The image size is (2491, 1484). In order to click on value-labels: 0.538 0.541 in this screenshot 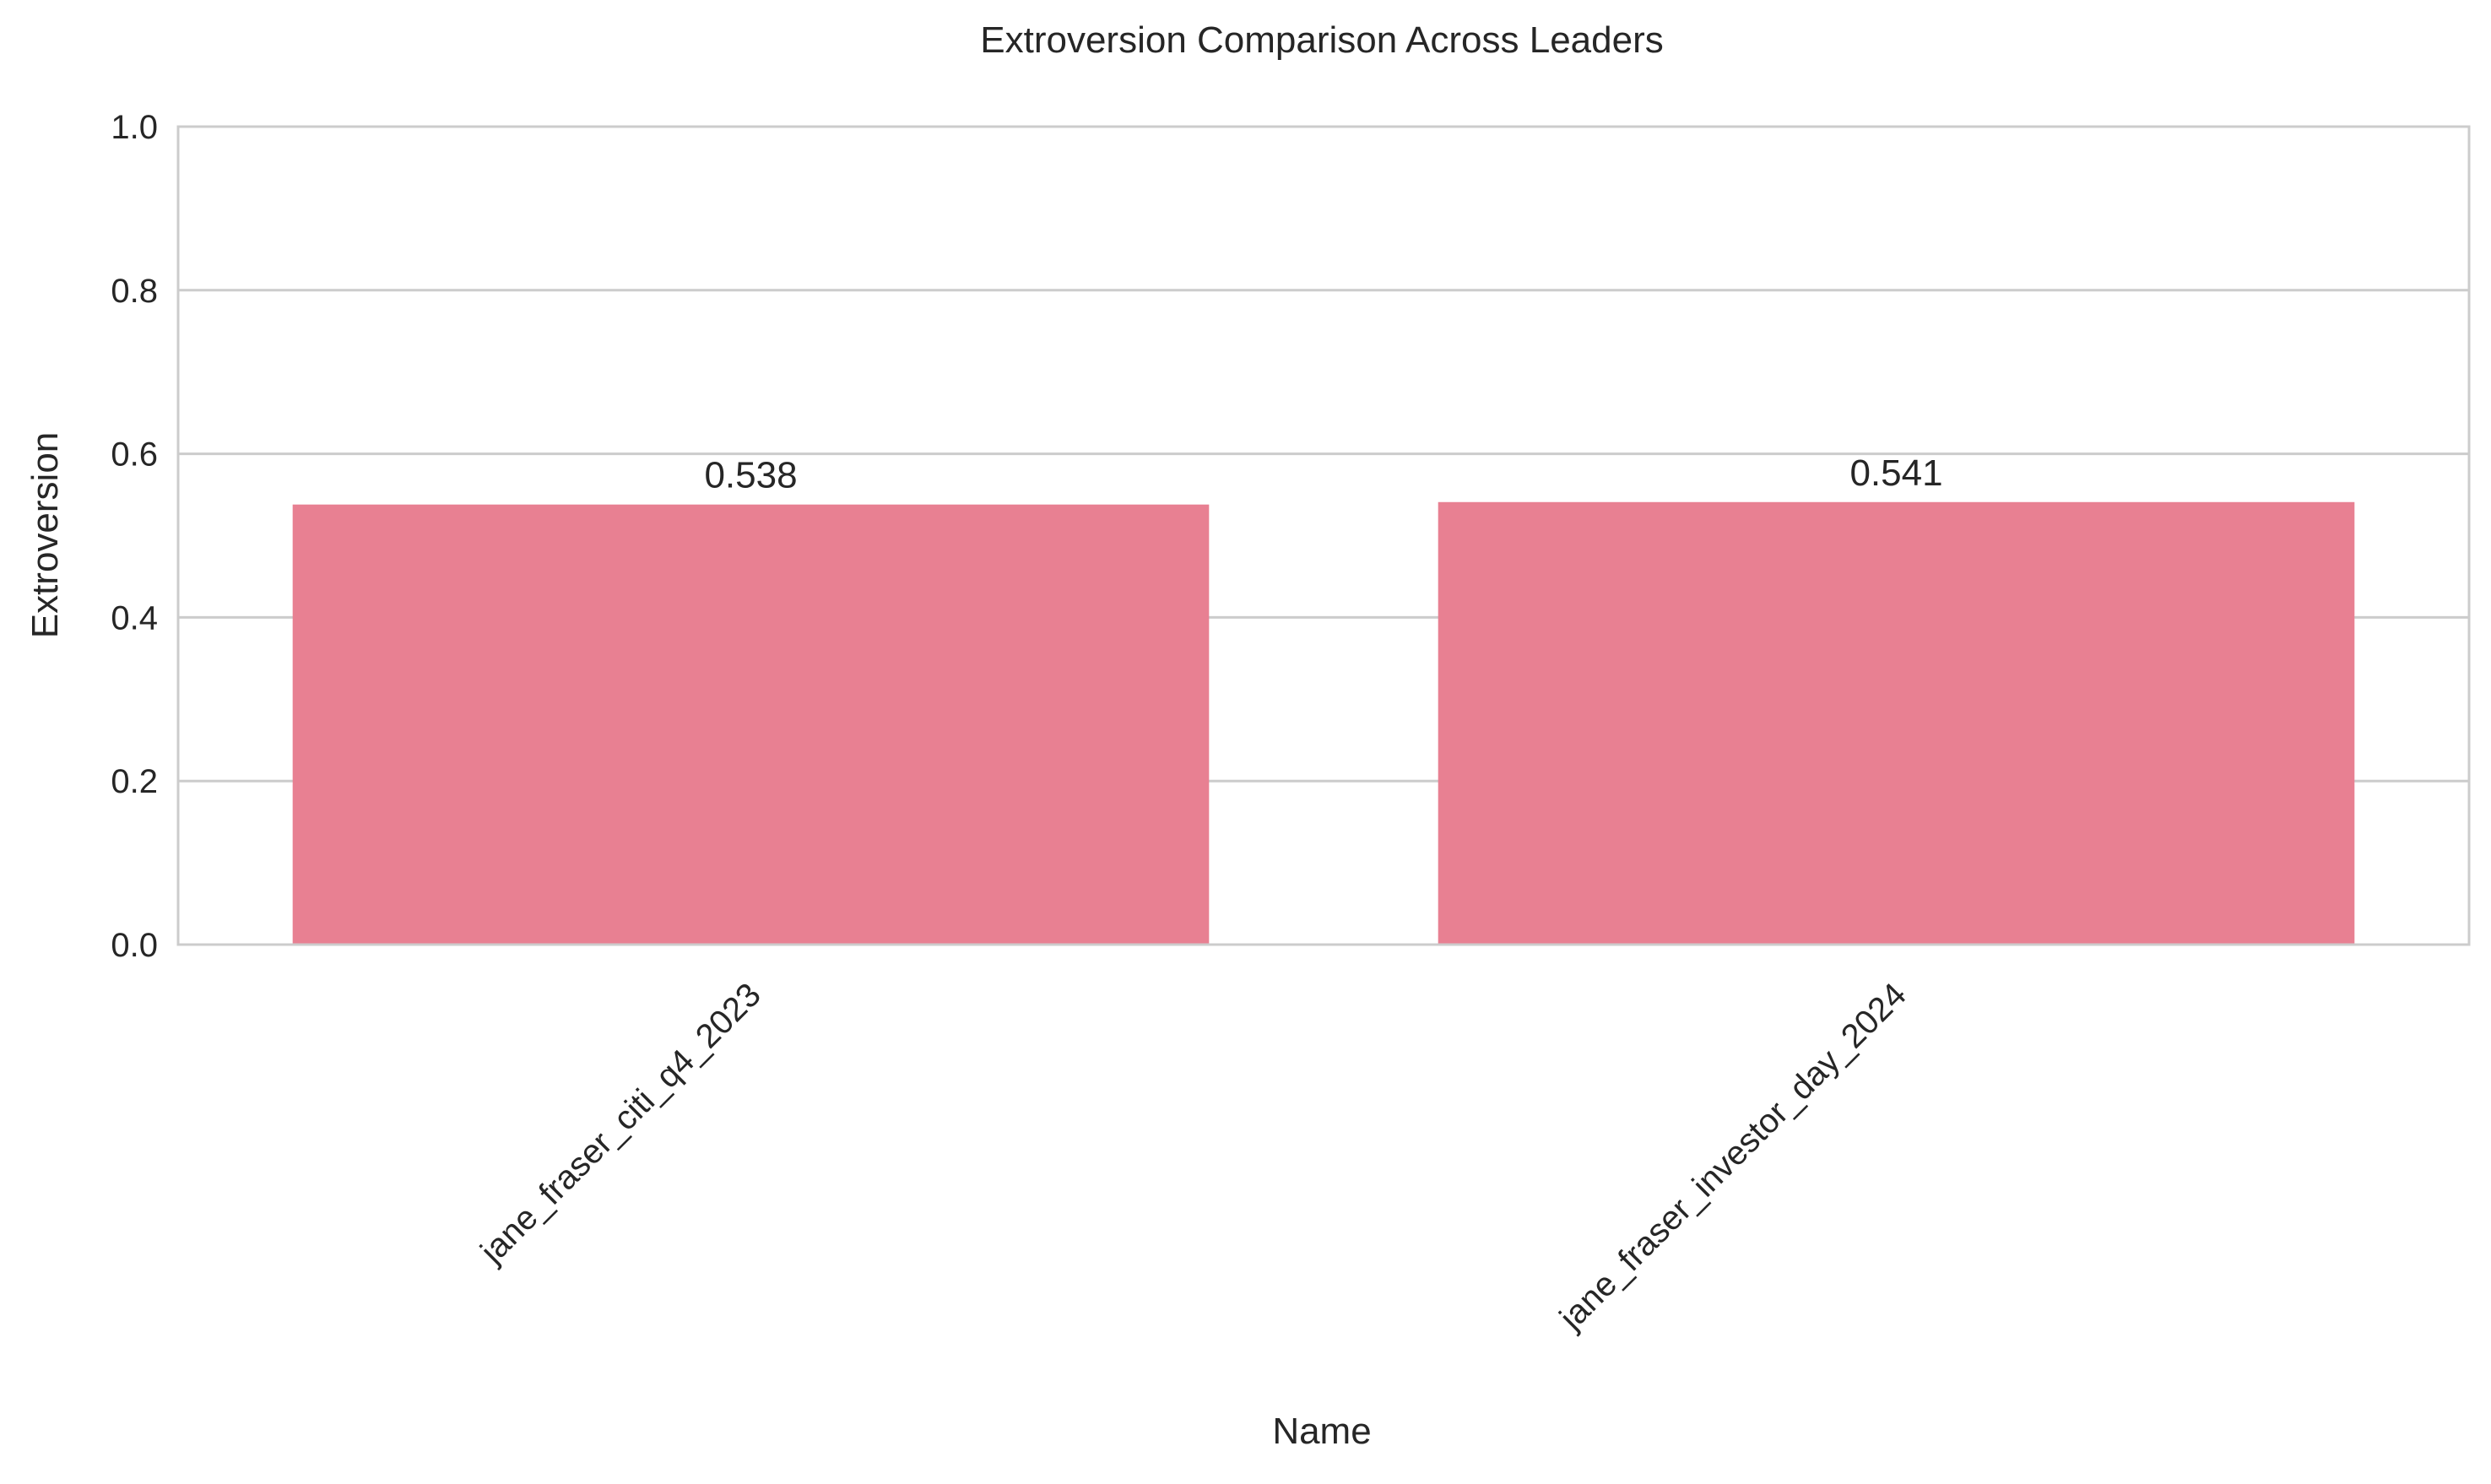, I will do `click(1323, 474)`.